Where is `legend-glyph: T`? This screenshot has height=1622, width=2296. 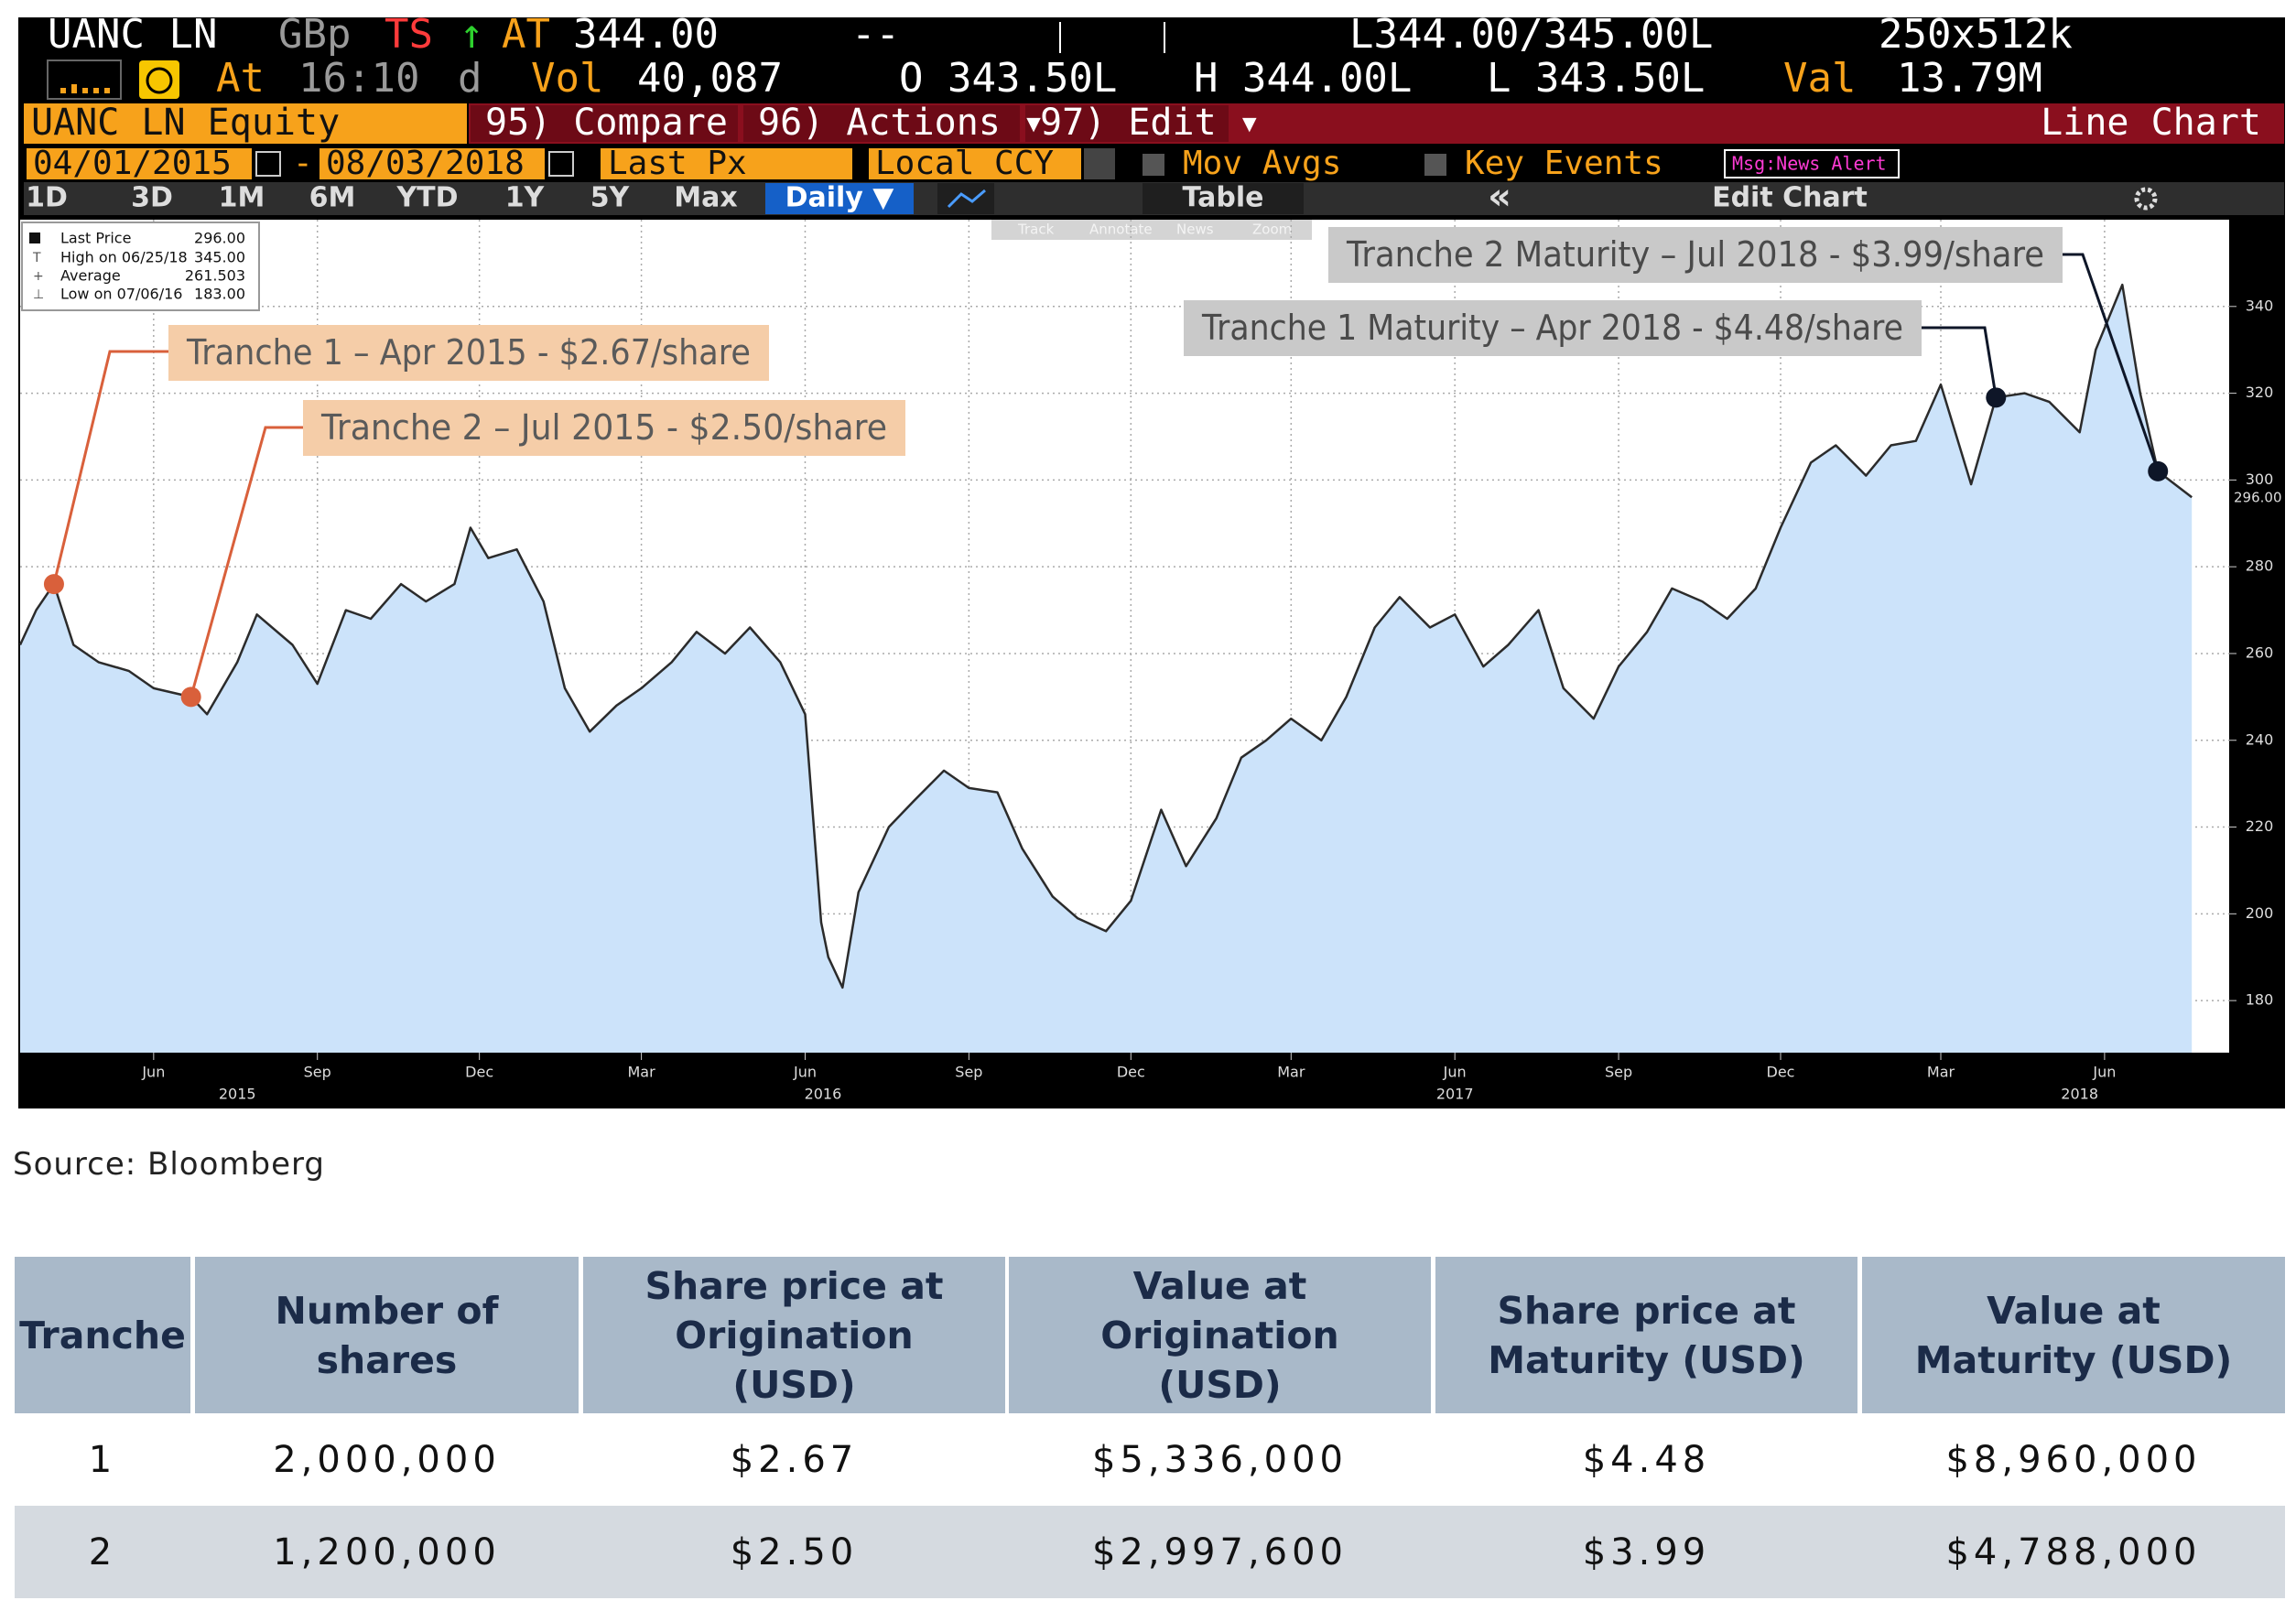
legend-glyph: T is located at coordinates (37, 258).